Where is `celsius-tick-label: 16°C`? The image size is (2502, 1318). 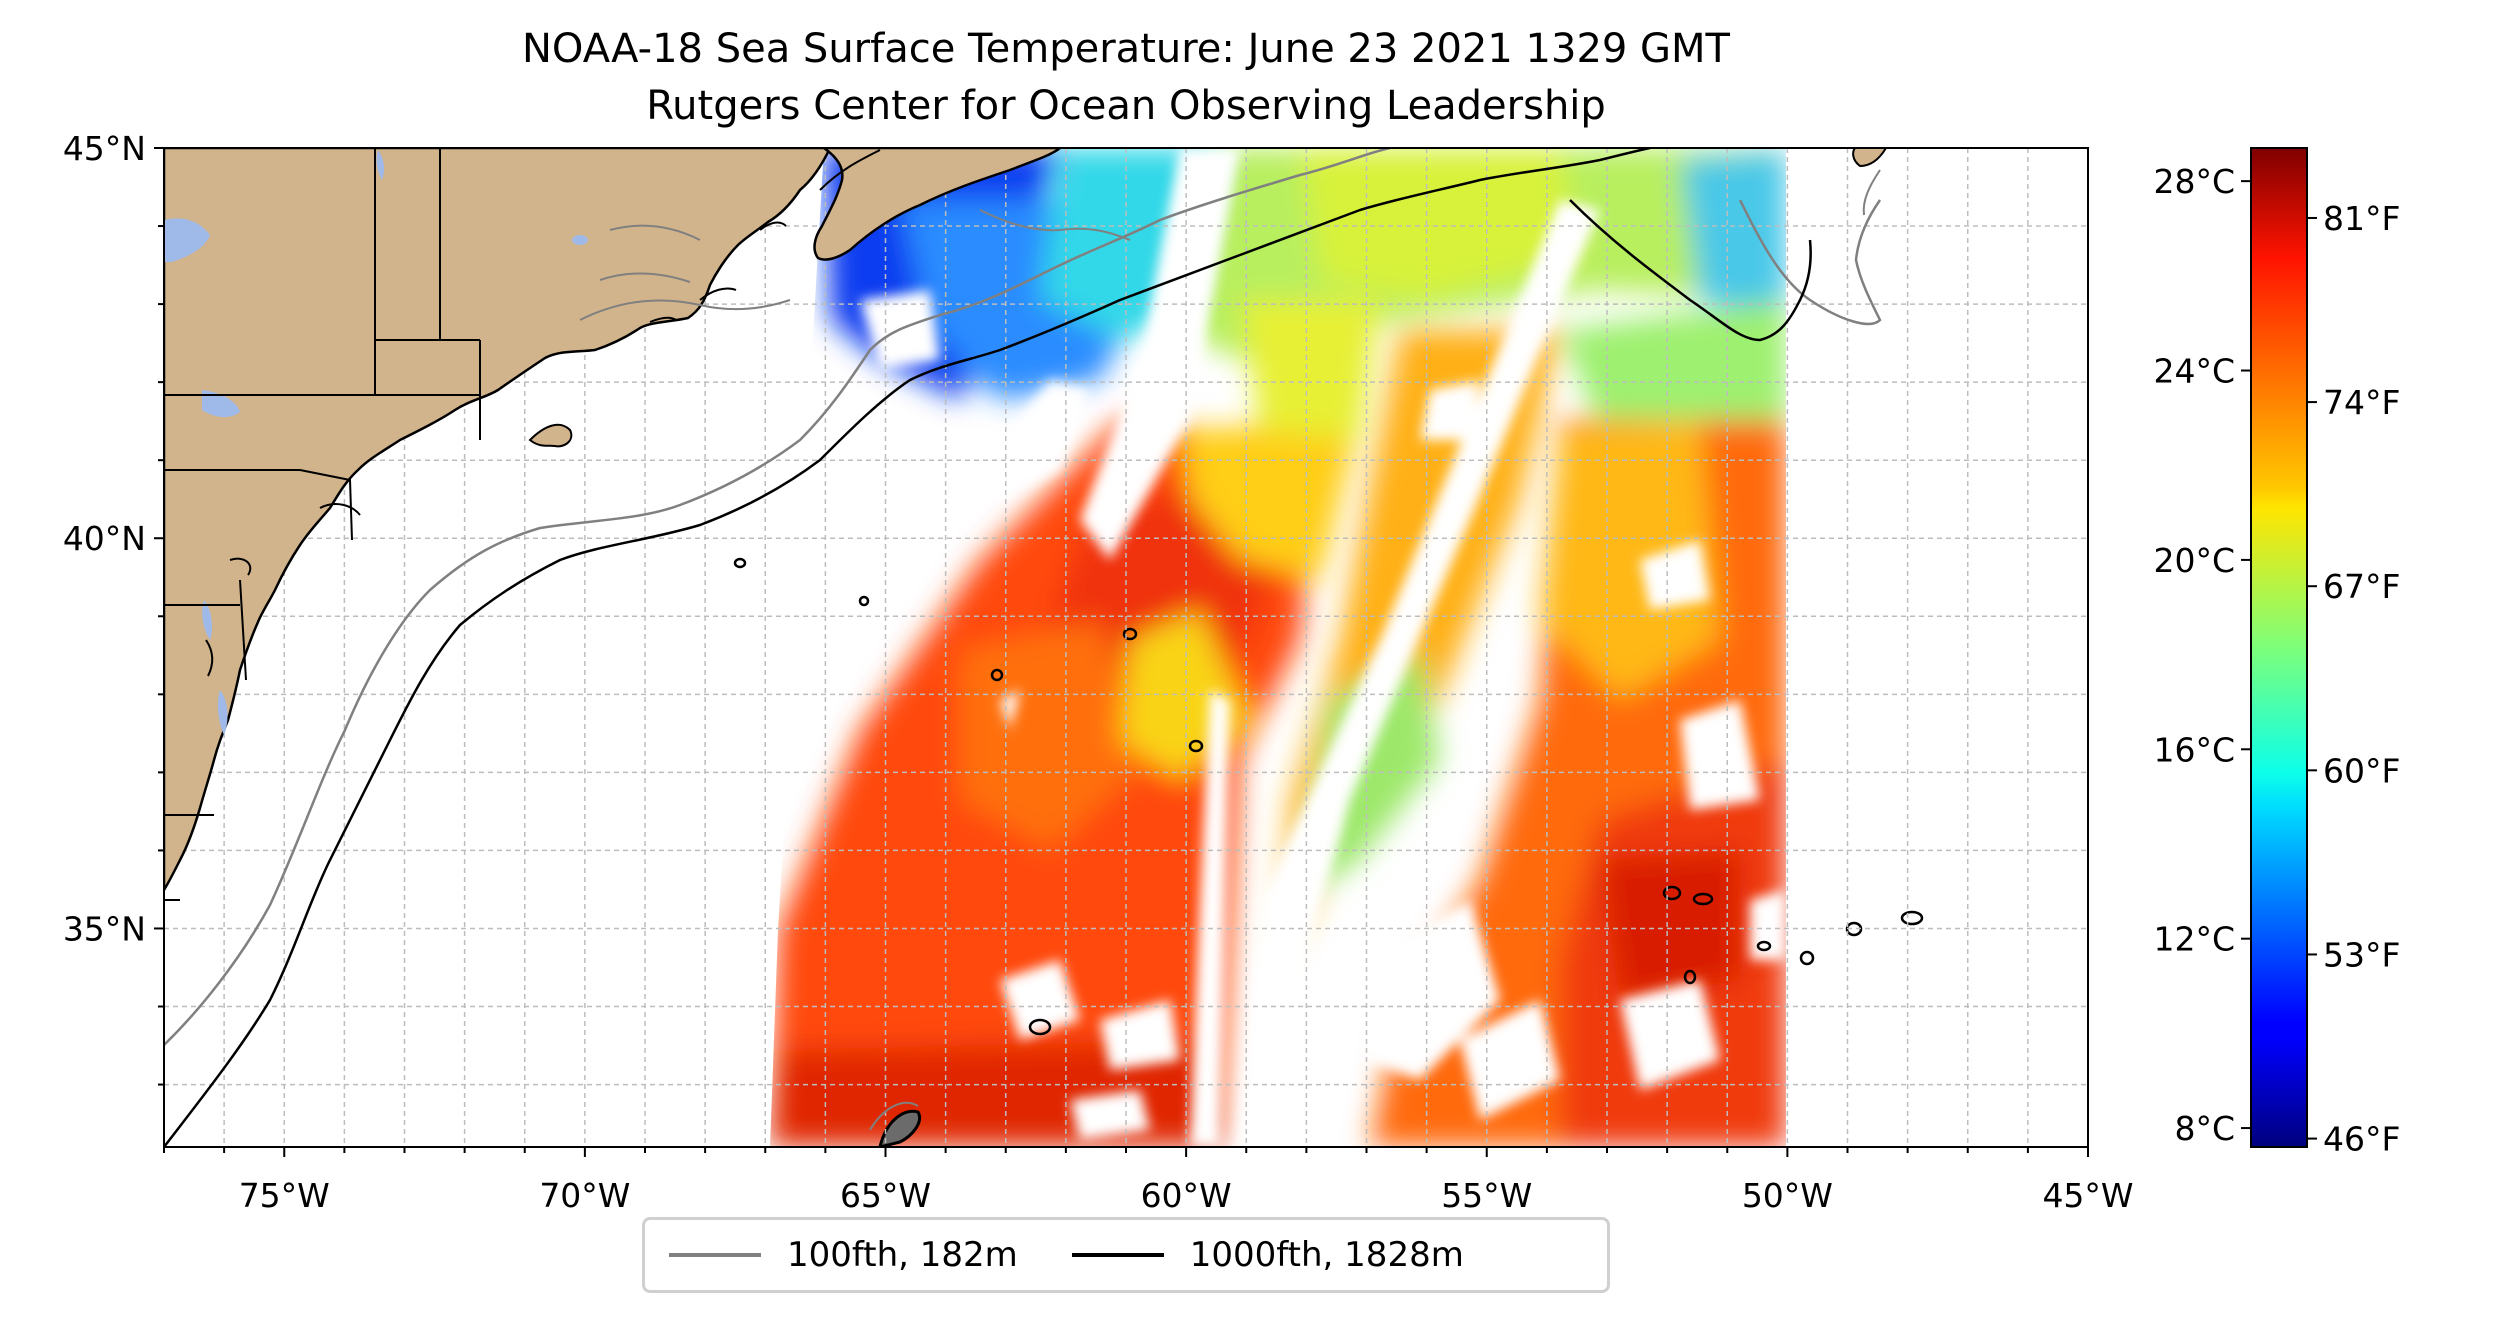
celsius-tick-label: 16°C is located at coordinates (2194, 749).